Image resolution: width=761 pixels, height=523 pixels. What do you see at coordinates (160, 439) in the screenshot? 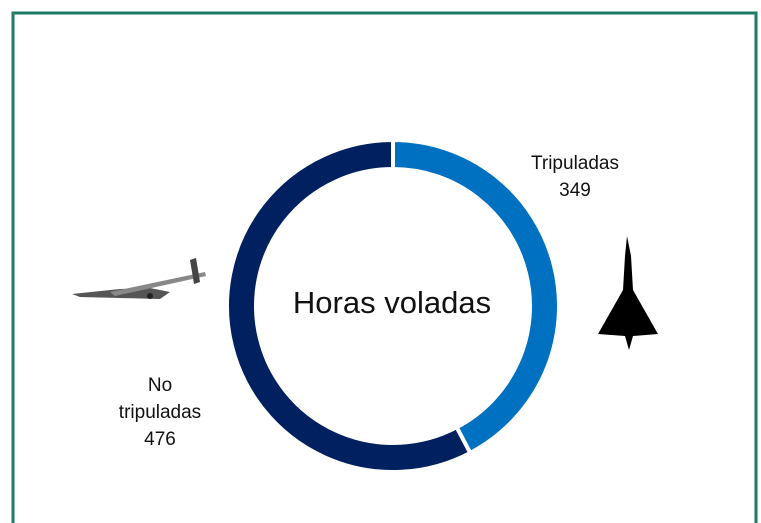
I see `value-label: 476` at bounding box center [160, 439].